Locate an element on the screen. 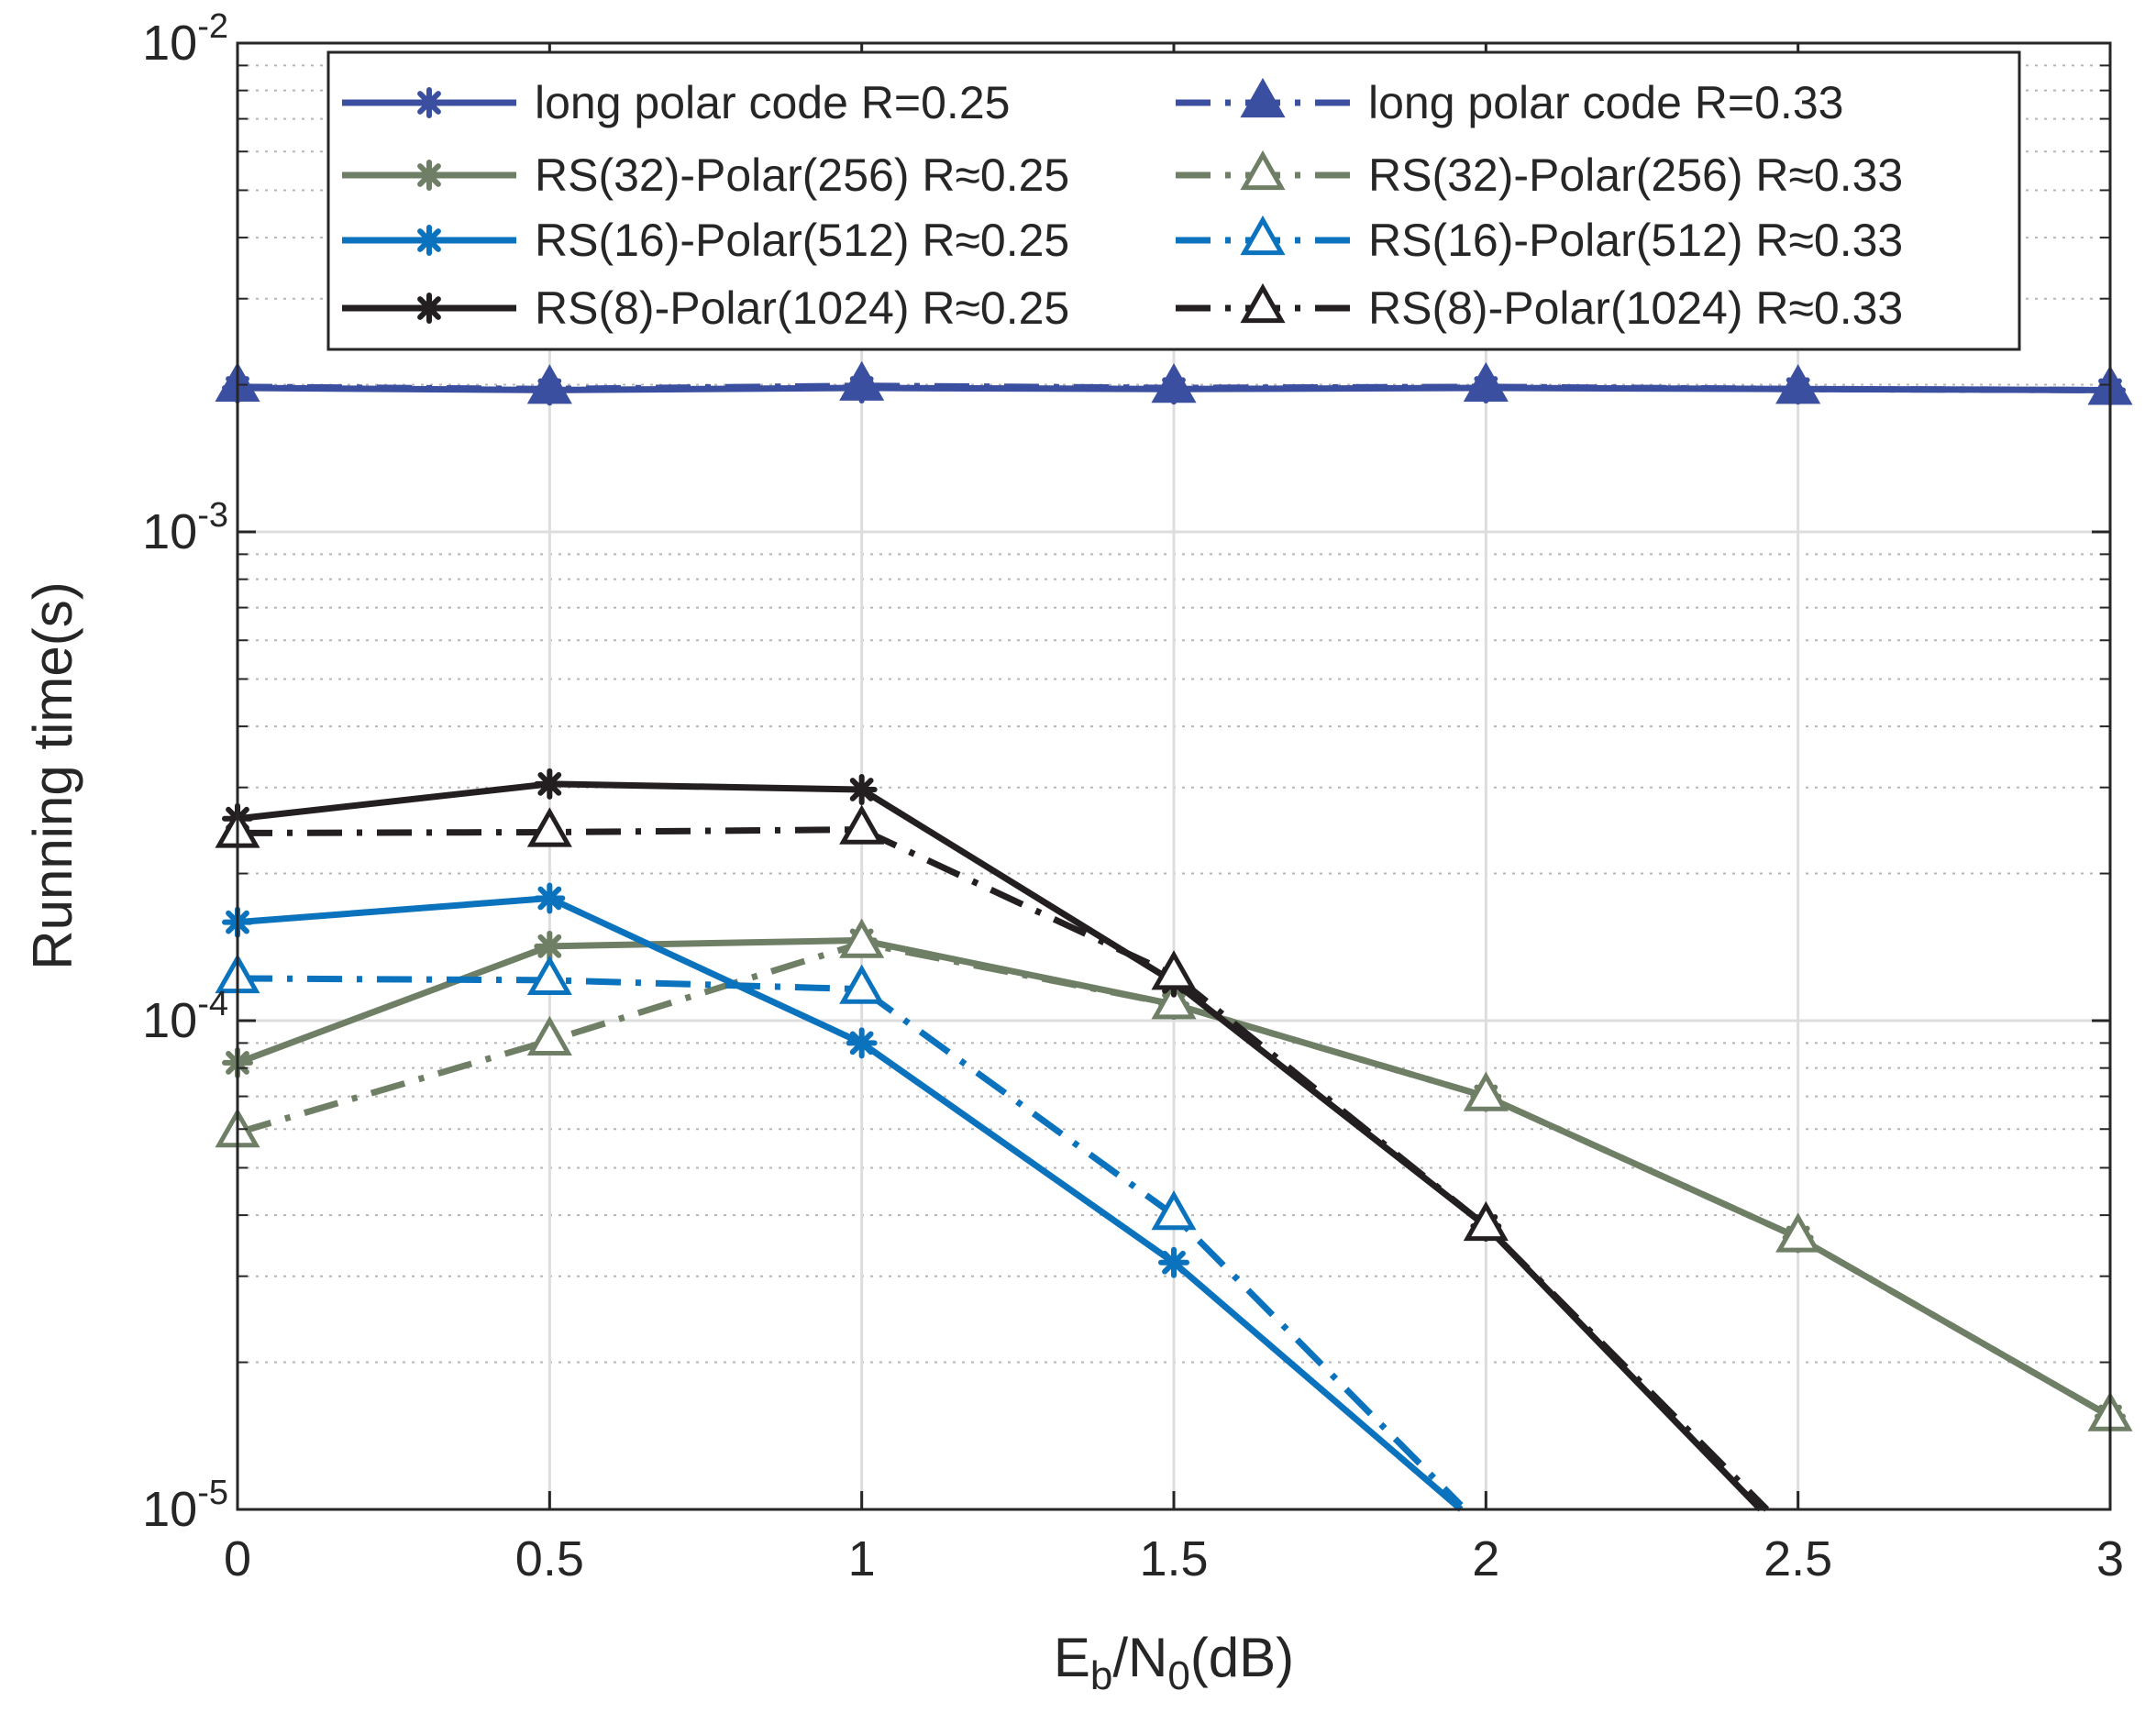 The height and width of the screenshot is (1713, 2156). legend-item: long polar code R=0.25 is located at coordinates (676, 102).